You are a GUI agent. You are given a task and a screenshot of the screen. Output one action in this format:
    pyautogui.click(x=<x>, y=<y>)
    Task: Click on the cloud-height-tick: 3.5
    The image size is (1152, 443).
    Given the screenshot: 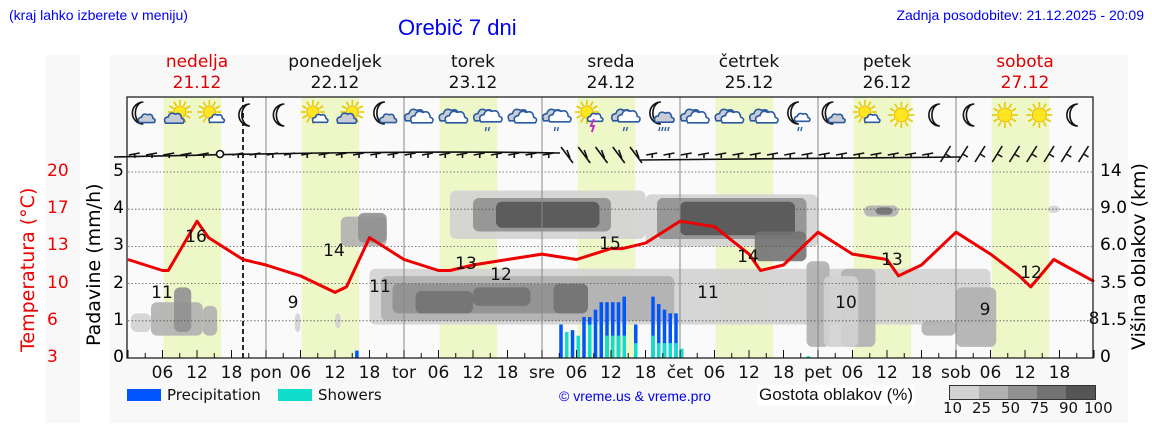 What is the action you would take?
    pyautogui.click(x=1114, y=282)
    